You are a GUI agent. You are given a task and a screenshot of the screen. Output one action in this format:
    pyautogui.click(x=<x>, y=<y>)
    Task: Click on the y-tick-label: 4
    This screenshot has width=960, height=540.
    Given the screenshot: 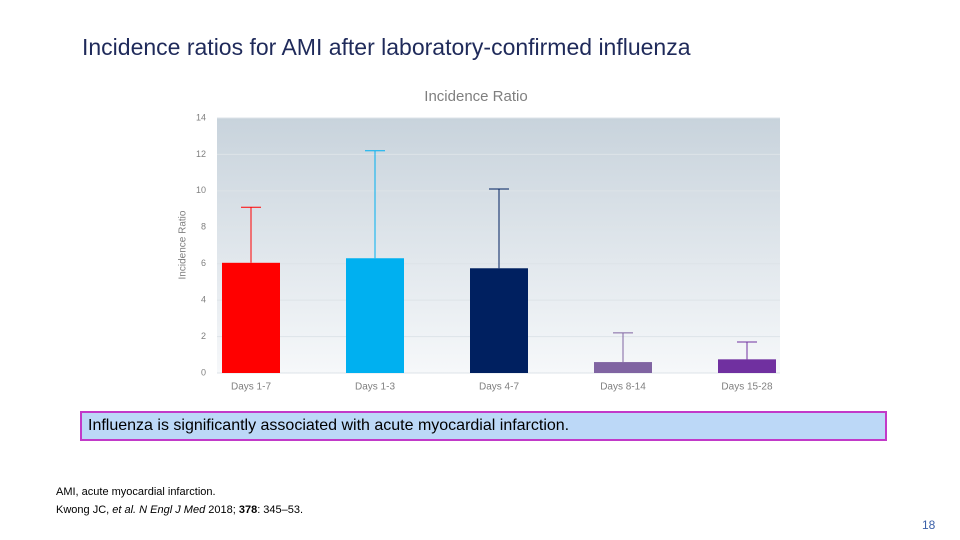 What is the action you would take?
    pyautogui.click(x=203, y=300)
    